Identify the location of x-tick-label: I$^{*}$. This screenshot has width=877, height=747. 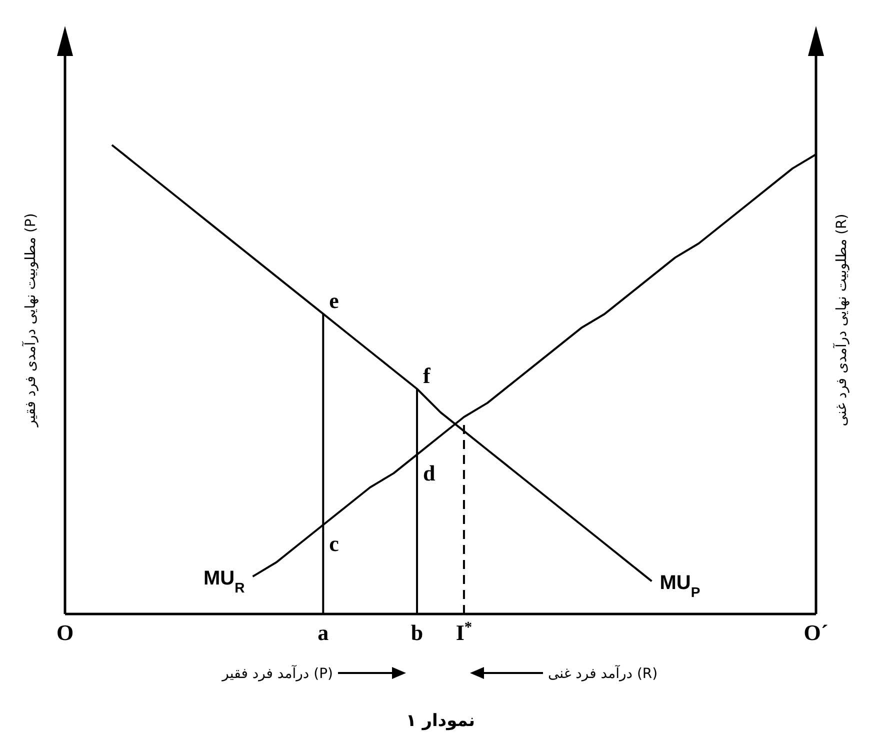
(464, 631).